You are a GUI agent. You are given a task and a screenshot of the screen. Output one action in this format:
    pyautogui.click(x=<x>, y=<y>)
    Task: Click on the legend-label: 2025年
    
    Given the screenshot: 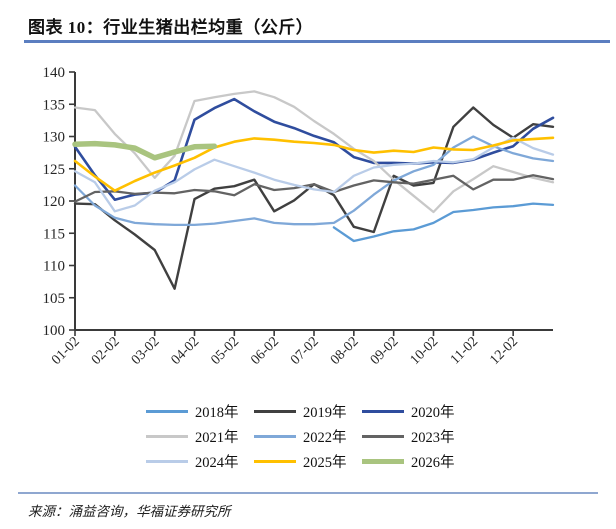 What is the action you would take?
    pyautogui.click(x=325, y=463)
    